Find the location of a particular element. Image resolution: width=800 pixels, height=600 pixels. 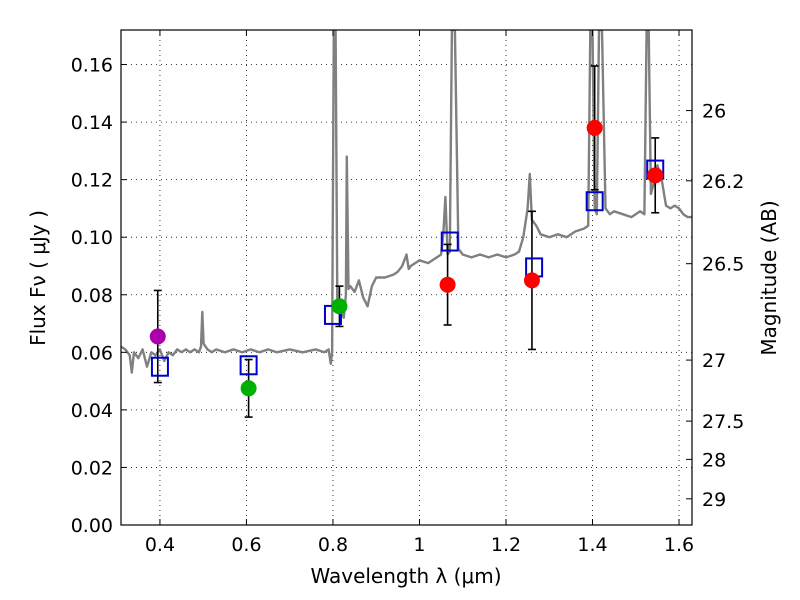

magnitude-tick-label: 27 is located at coordinates (714, 361).